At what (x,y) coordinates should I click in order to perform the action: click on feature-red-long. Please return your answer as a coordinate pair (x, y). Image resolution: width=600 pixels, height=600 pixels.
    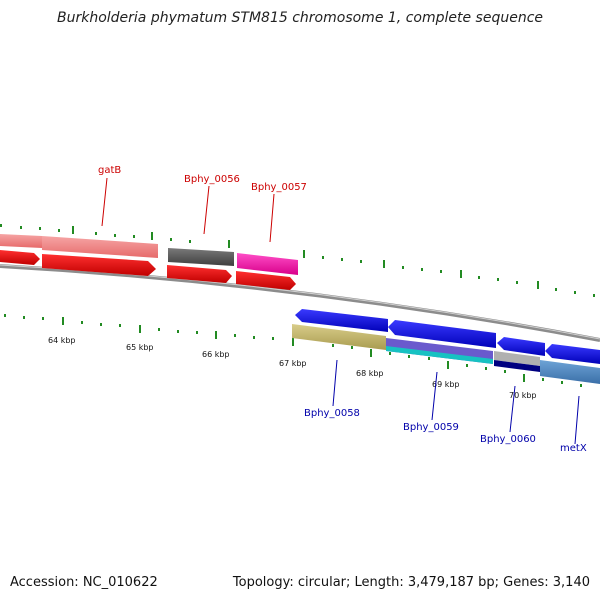
    Looking at the image, I should click on (99, 265).